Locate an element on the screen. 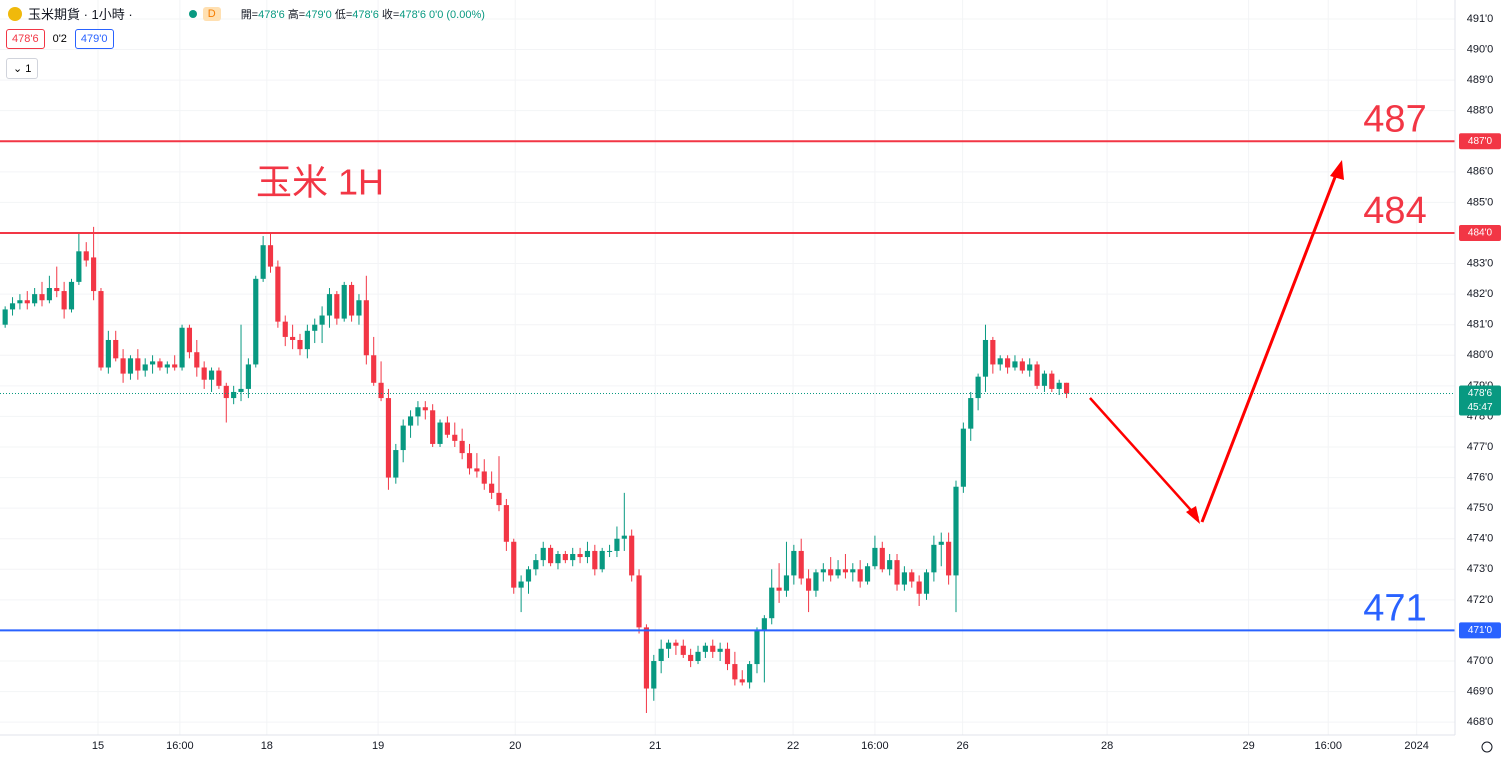 The height and width of the screenshot is (760, 1505). y-tick-label: 483'0 is located at coordinates (1480, 263).